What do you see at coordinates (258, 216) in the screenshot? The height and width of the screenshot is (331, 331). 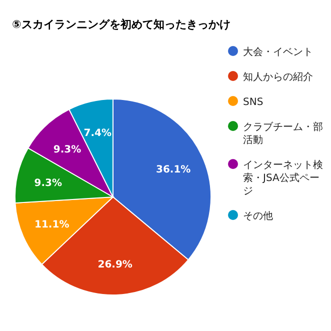 I see `legend-label: その他` at bounding box center [258, 216].